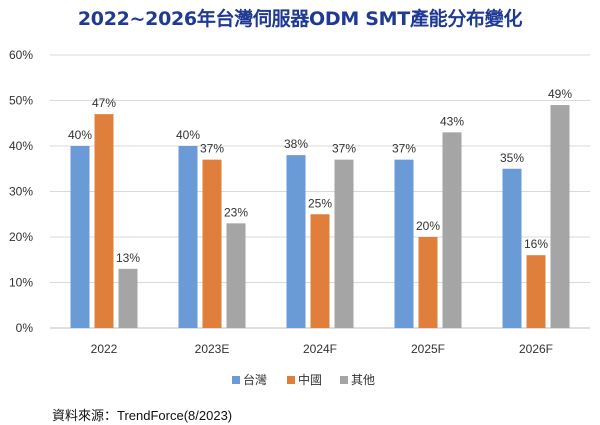 Image resolution: width=600 pixels, height=425 pixels. I want to click on data-label: 13%, so click(128, 258).